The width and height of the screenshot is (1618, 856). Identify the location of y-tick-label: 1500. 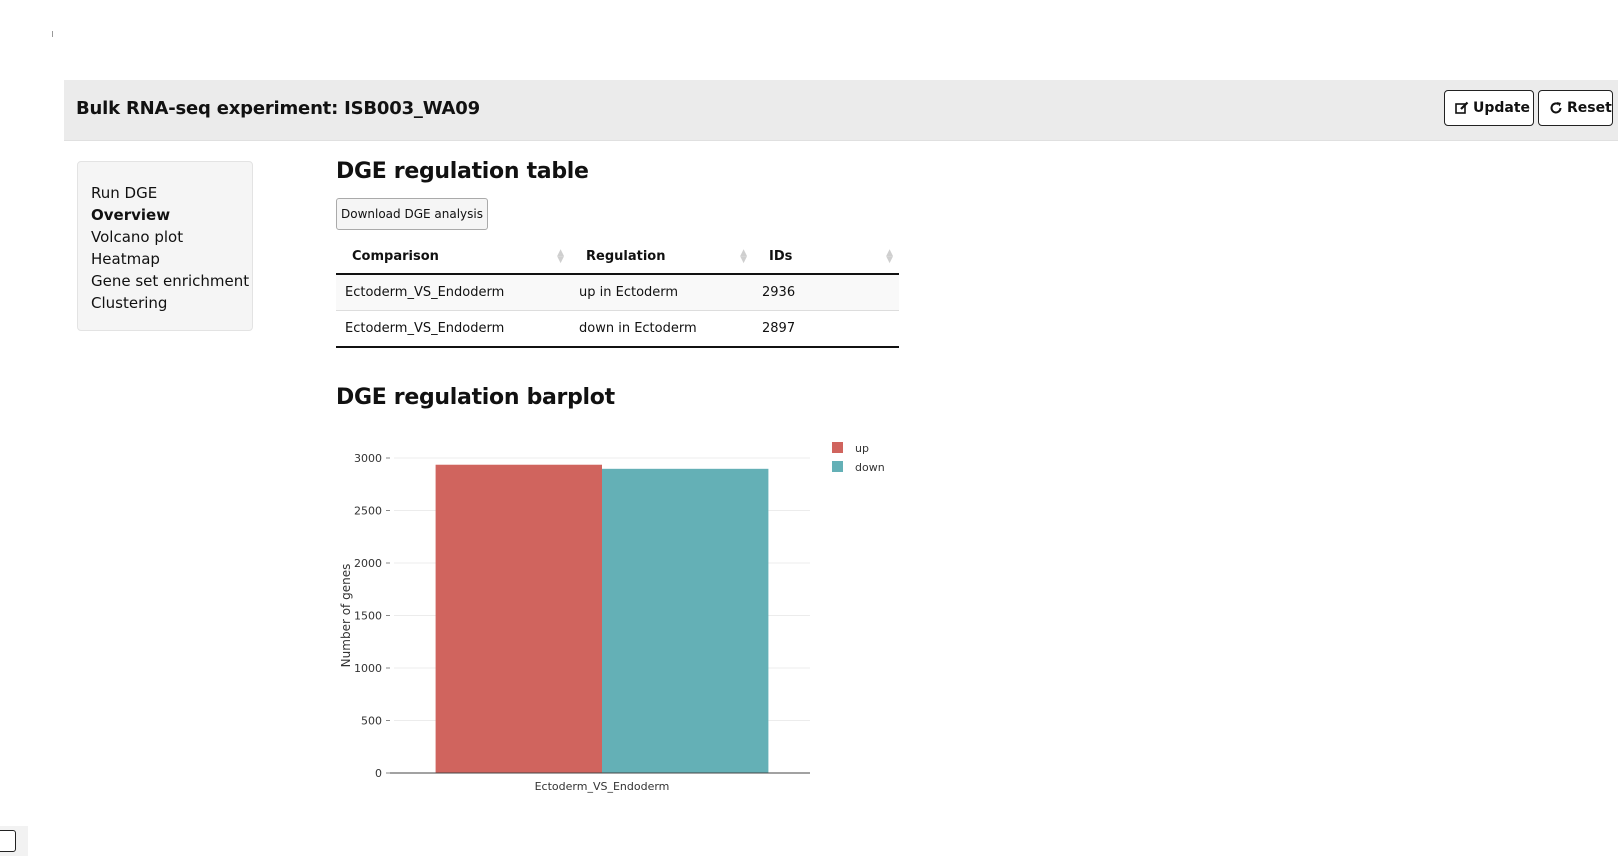
(368, 616).